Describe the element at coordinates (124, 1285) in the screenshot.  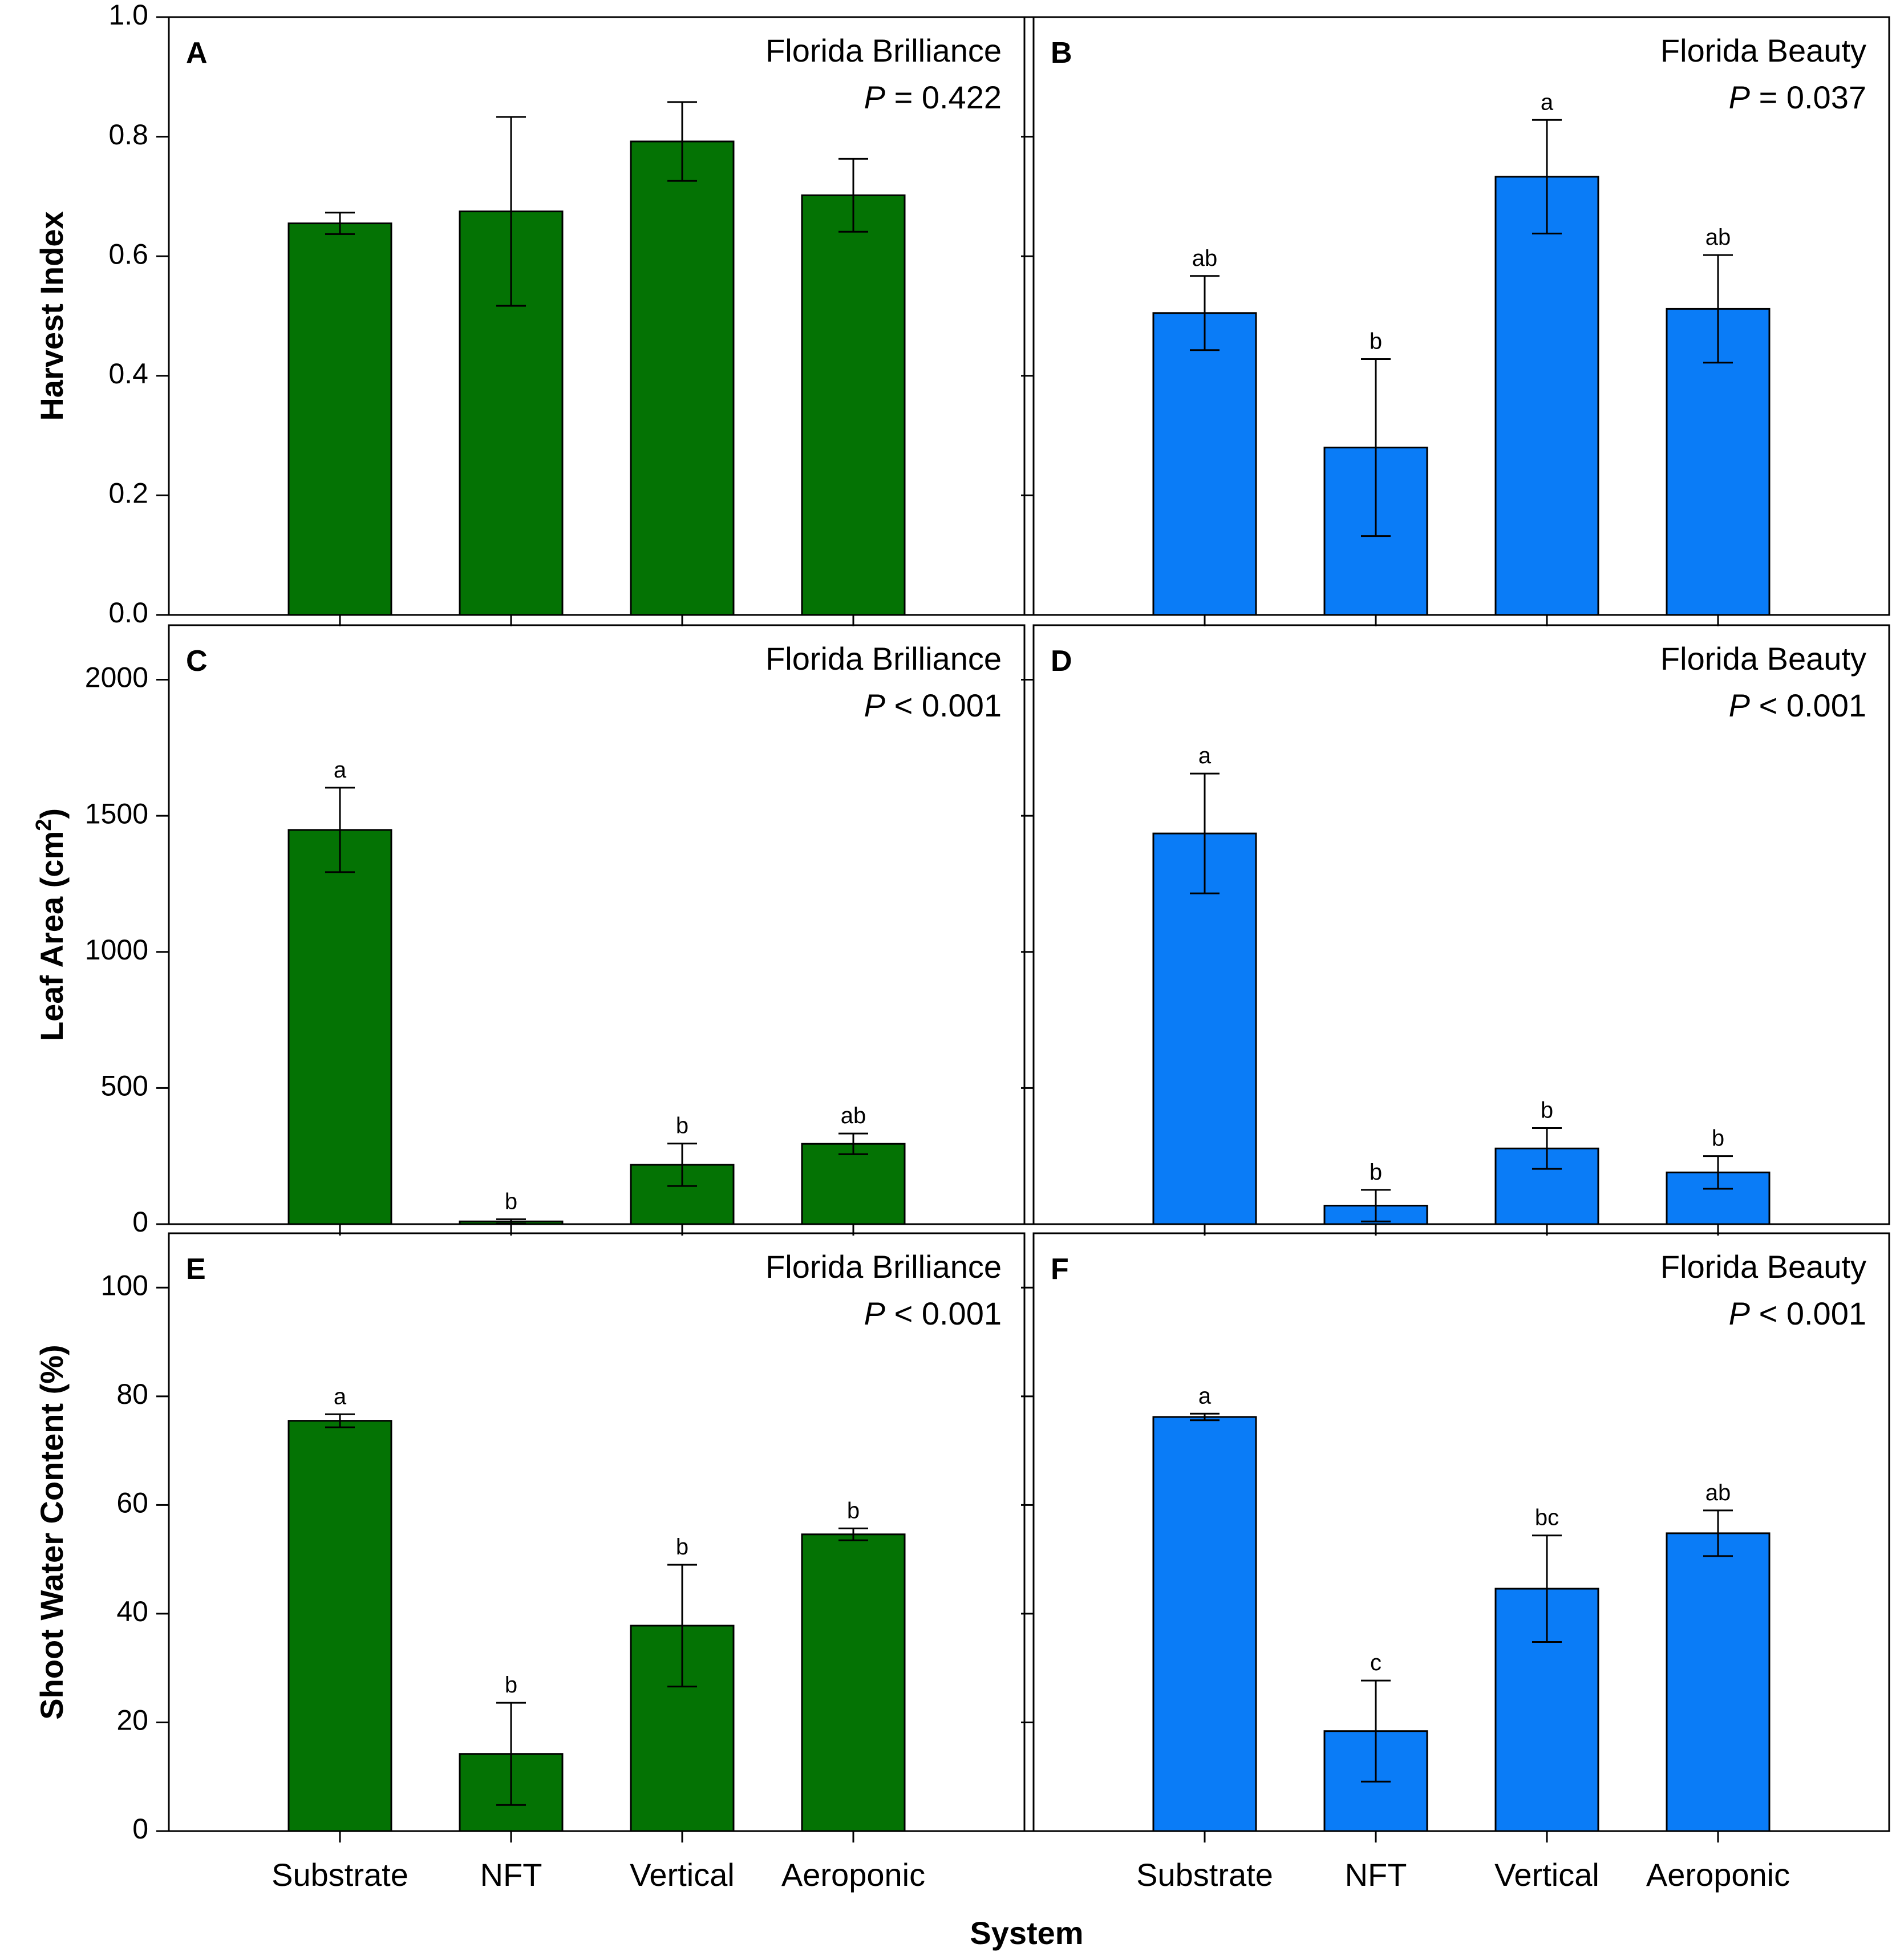
I see `panel-e-ytick-label: 100` at that location.